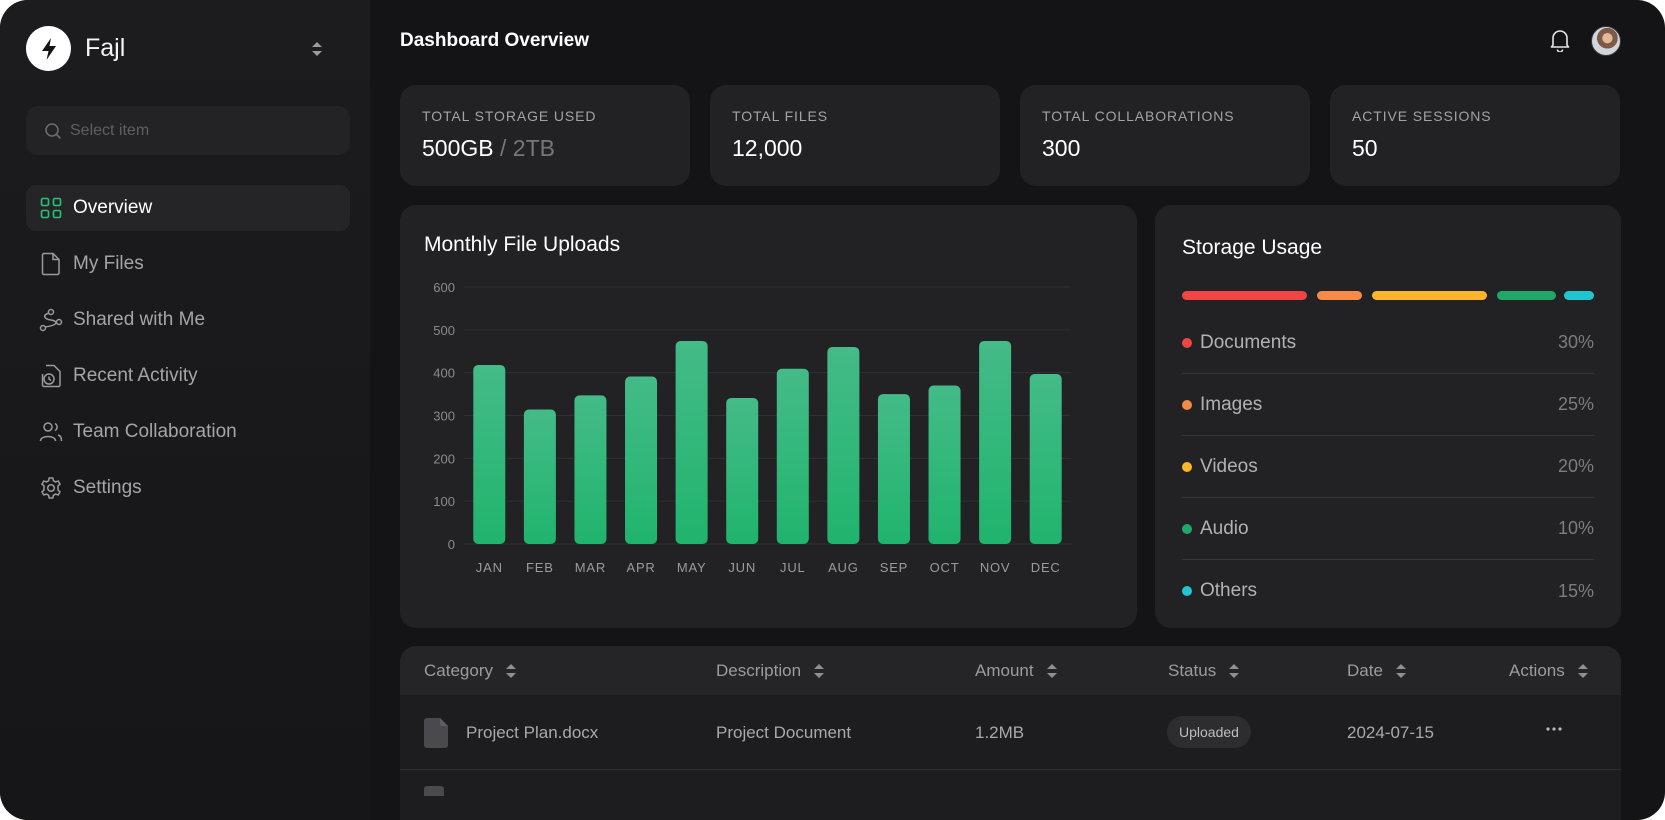  Describe the element at coordinates (522, 244) in the screenshot. I see `chart-title: Monthly File Uploads` at that location.